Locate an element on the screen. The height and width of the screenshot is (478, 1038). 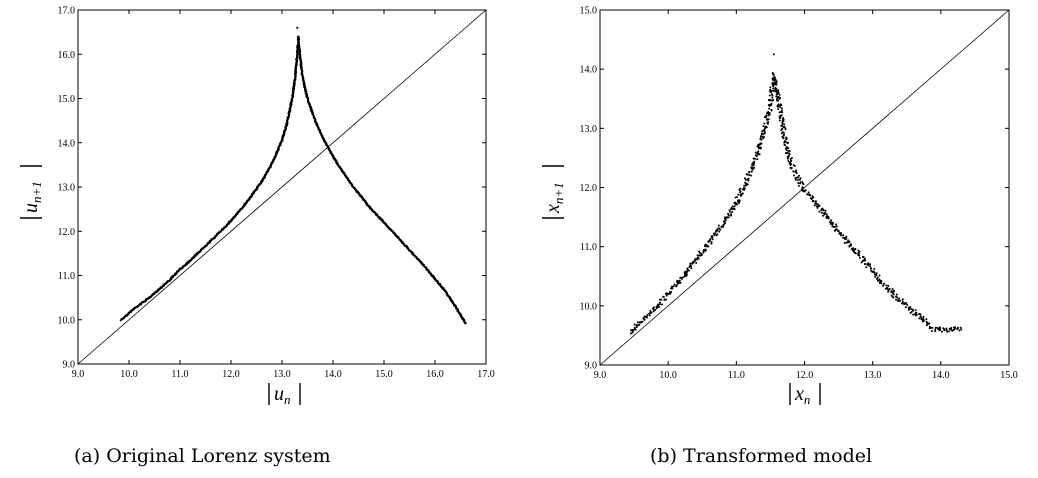
x-tick-label: 14.0 is located at coordinates (333, 374).